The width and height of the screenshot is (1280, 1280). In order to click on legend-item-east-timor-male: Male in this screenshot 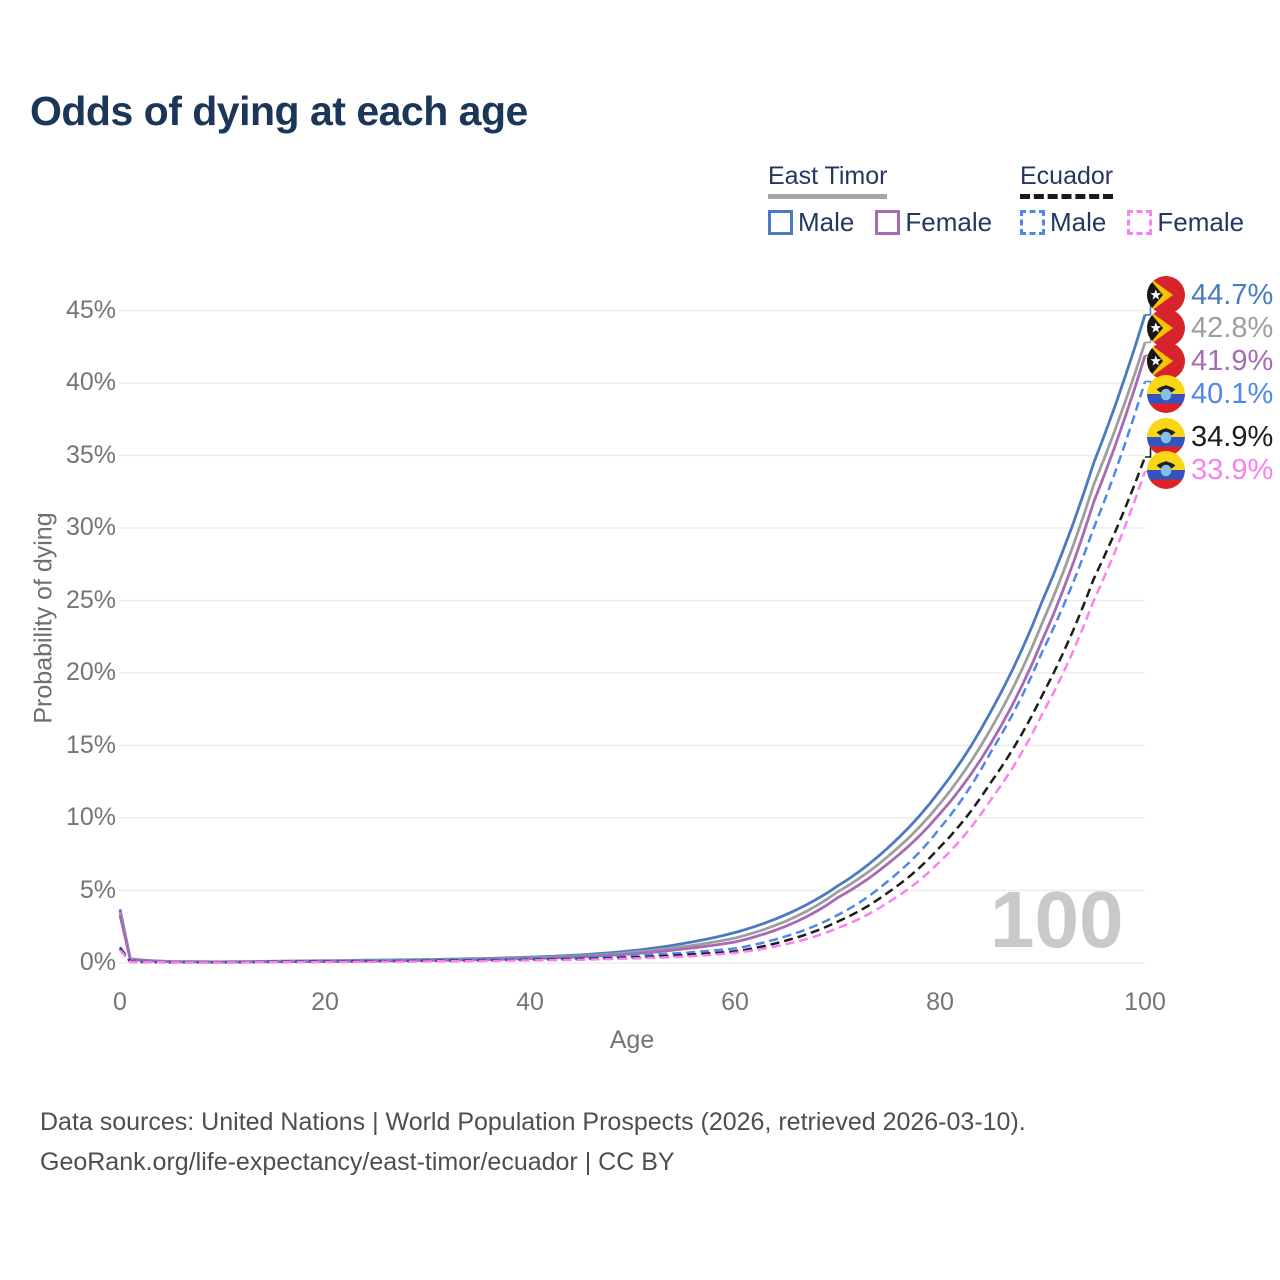, I will do `click(811, 222)`.